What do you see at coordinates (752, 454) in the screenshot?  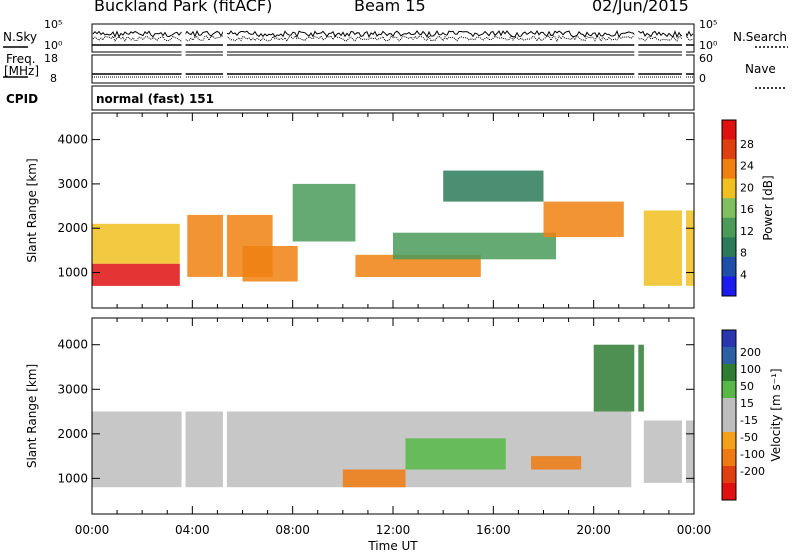 I see `velocity-colorbar-tick: -100` at bounding box center [752, 454].